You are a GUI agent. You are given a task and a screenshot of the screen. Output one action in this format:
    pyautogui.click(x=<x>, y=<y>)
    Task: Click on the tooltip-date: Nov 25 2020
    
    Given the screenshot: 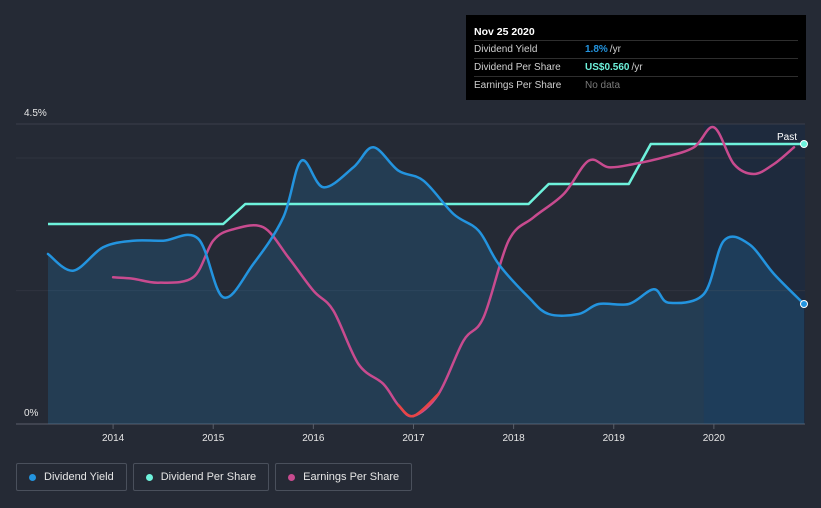 What is the action you would take?
    pyautogui.click(x=504, y=32)
    